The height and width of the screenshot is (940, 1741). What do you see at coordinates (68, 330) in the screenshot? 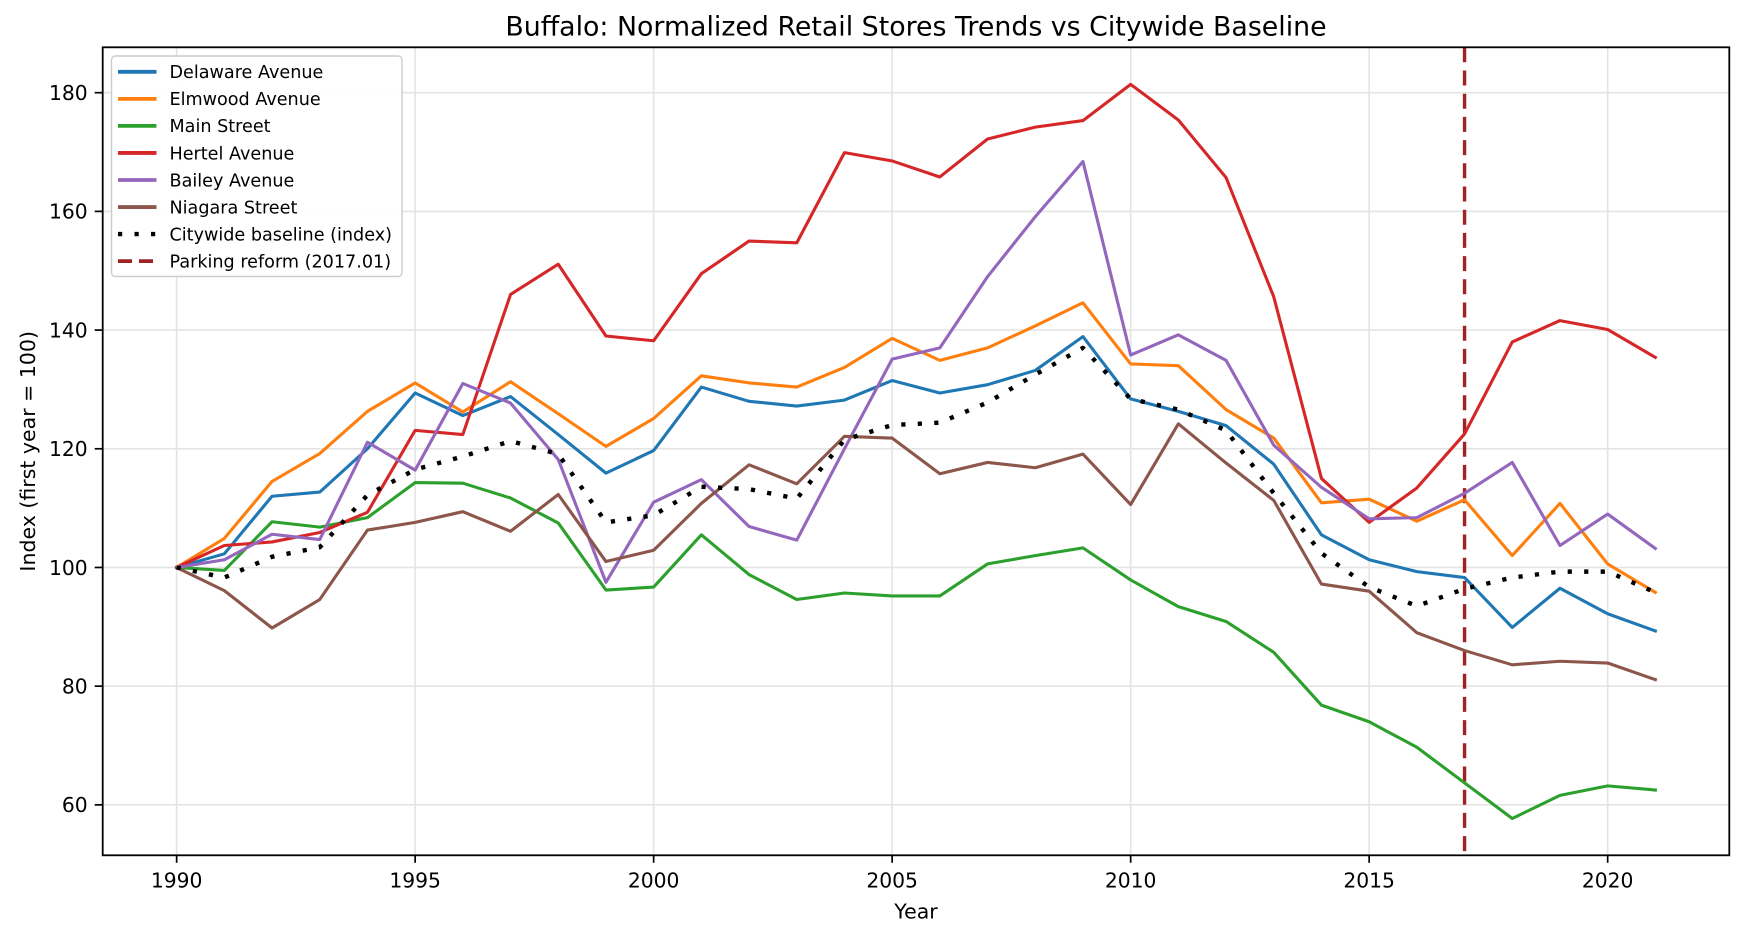
I see `y-tick-label: 140` at bounding box center [68, 330].